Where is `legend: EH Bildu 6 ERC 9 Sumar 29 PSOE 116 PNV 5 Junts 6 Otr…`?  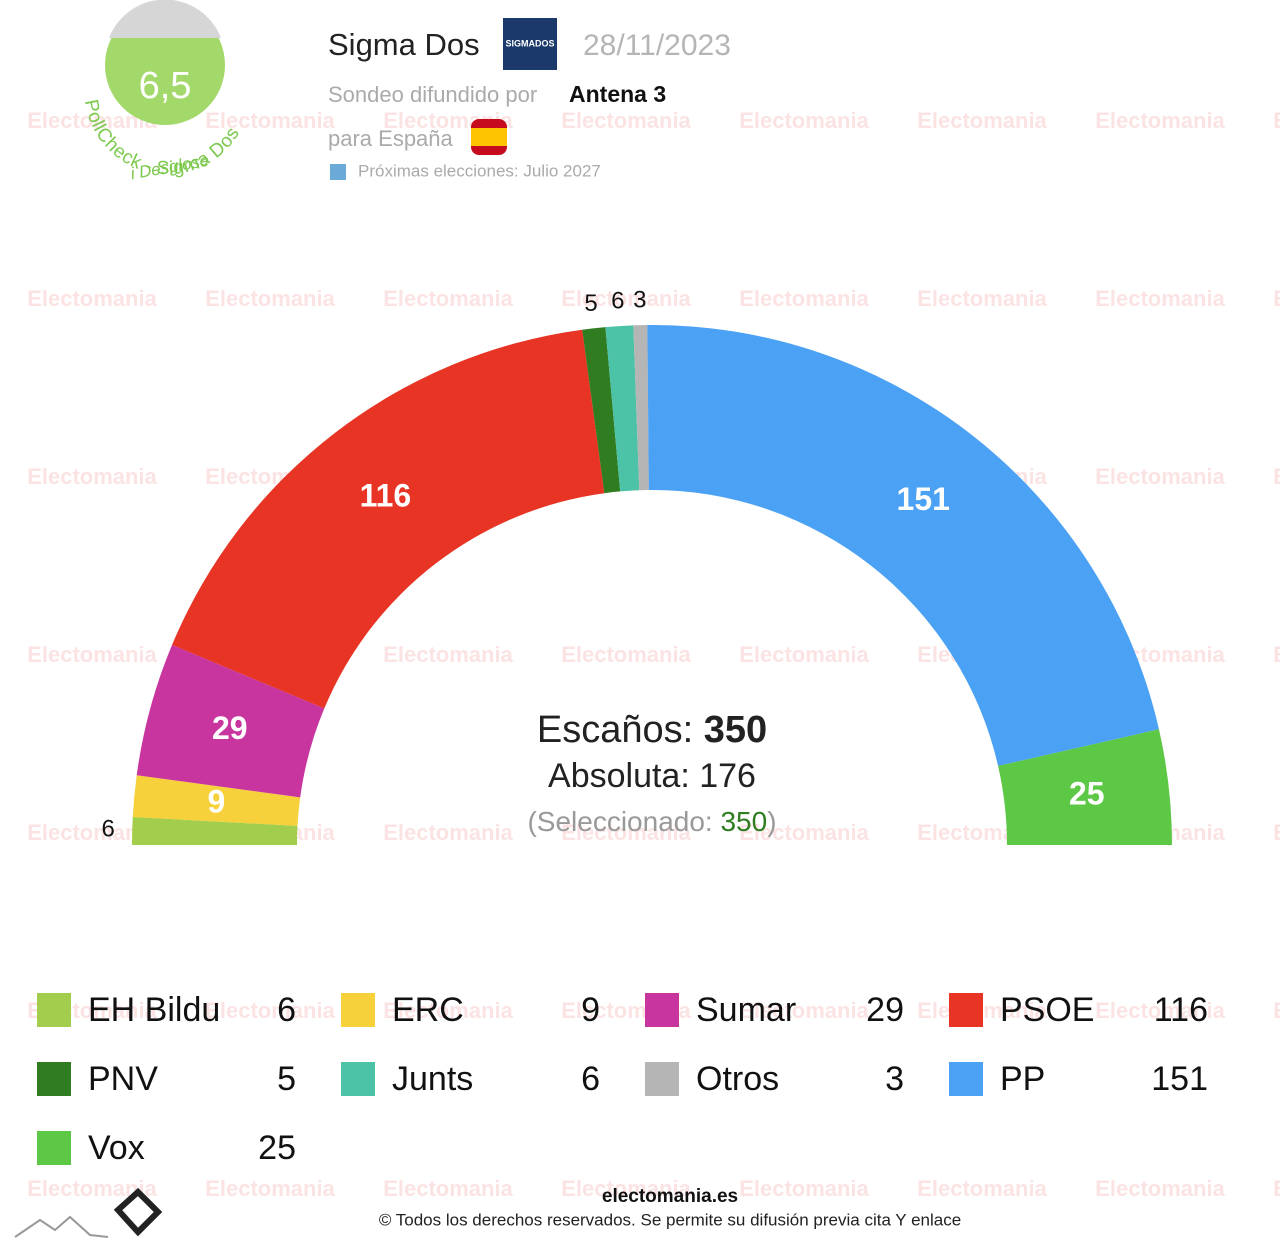
legend: EH Bildu 6 ERC 9 Sumar 29 PSOE 116 PNV 5 Junts 6 Otr… is located at coordinates (622, 1079).